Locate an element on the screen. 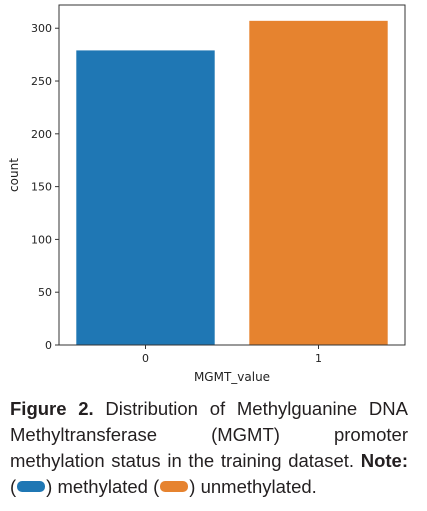 The image size is (427, 511). y-tick-label-150: 150 is located at coordinates (41, 187).